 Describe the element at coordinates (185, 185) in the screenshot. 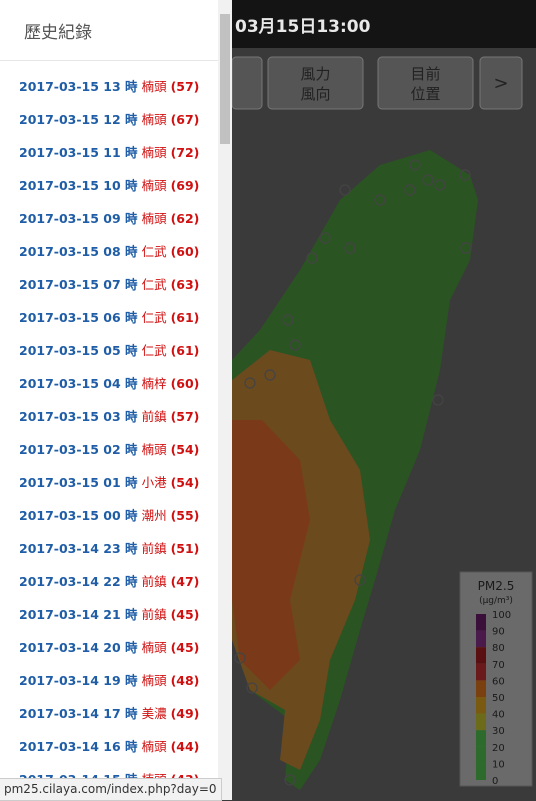

I see `entry-value: (69)` at that location.